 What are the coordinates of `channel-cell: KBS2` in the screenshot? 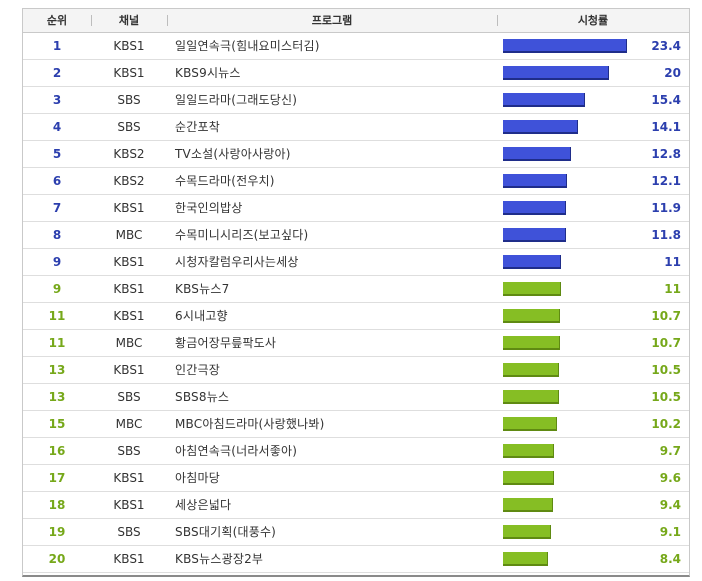 It's located at (129, 154).